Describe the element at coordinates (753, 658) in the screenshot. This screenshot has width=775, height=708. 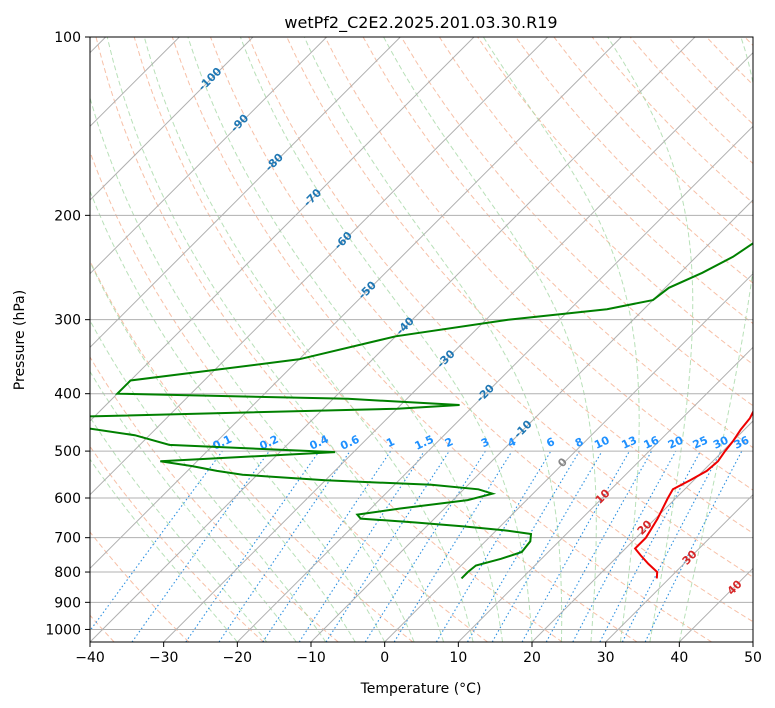
I see `x-tick-label: 50` at that location.